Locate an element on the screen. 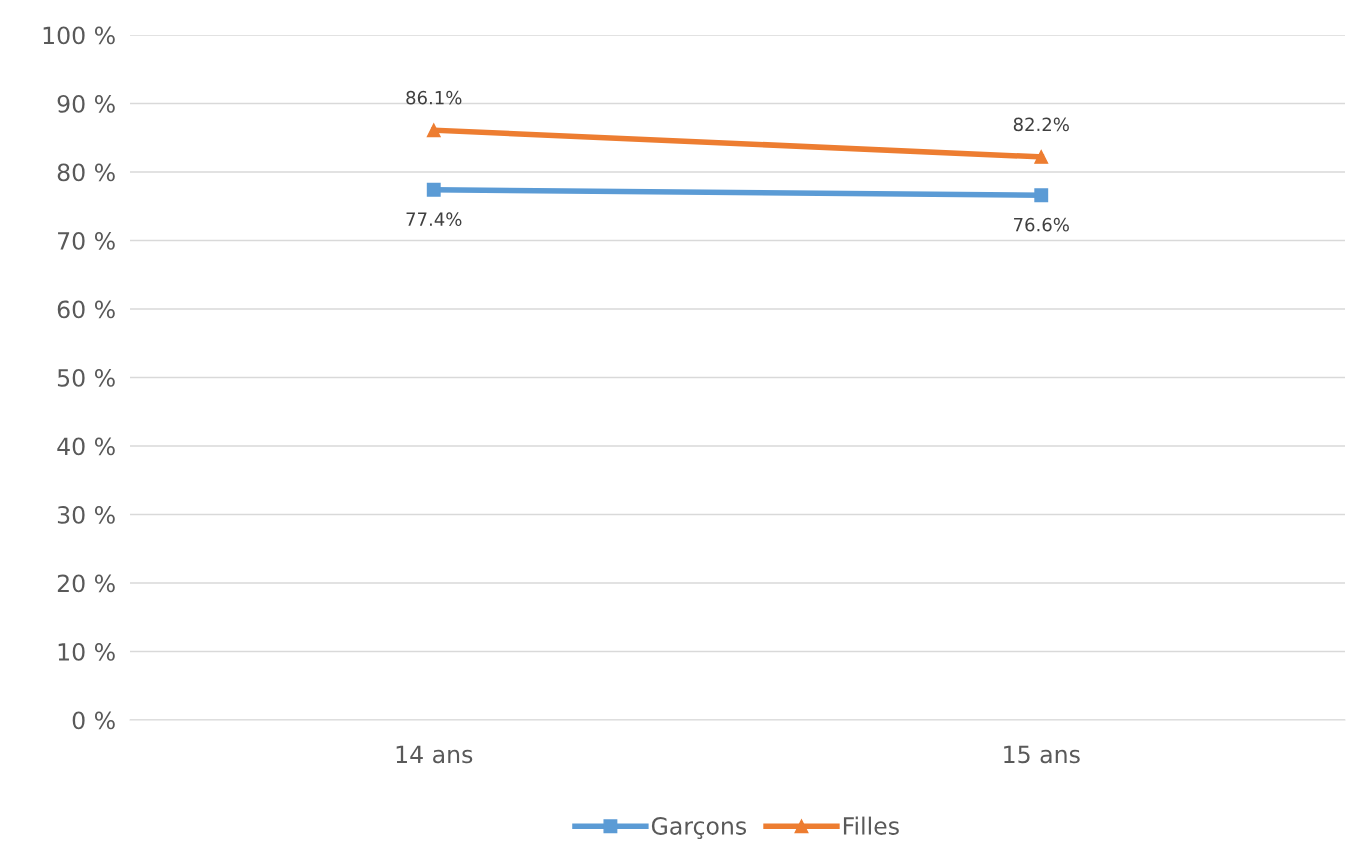 This screenshot has height=860, width=1357. y-tick-label: 80 % is located at coordinates (86, 172).